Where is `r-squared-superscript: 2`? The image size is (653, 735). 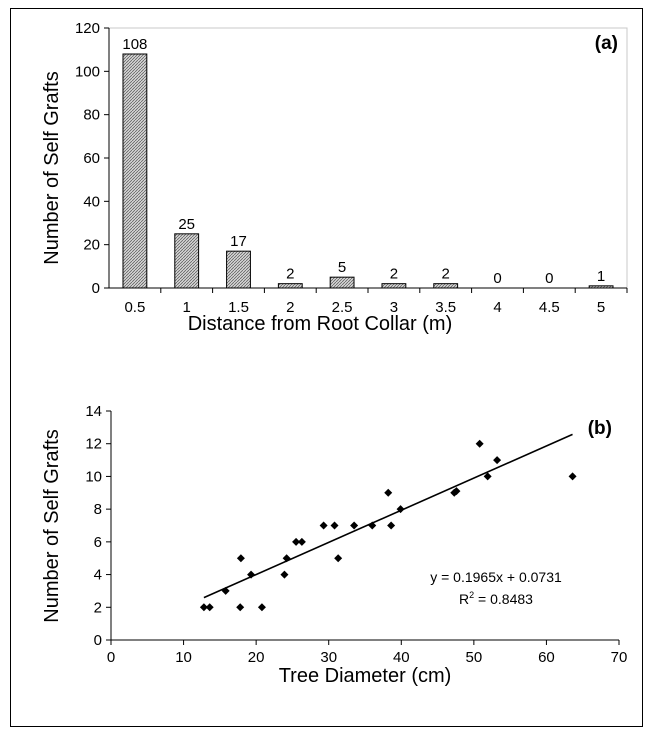 r-squared-superscript: 2 is located at coordinates (471, 595).